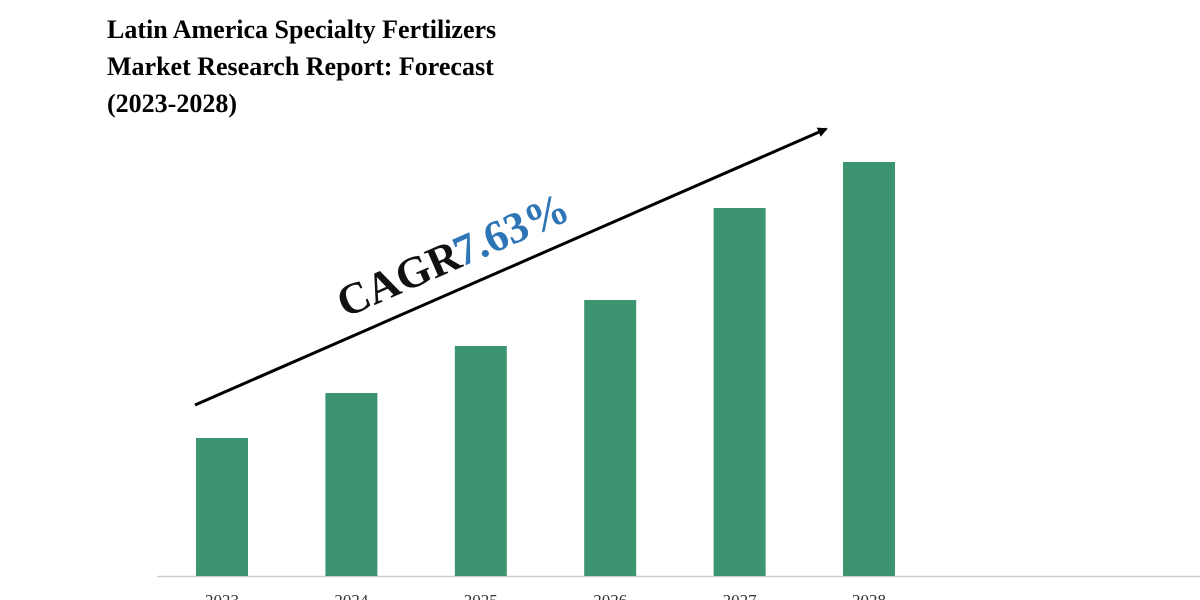 This screenshot has height=600, width=1200. Describe the element at coordinates (511, 229) in the screenshot. I see `cagr-value: 7.63%` at that location.